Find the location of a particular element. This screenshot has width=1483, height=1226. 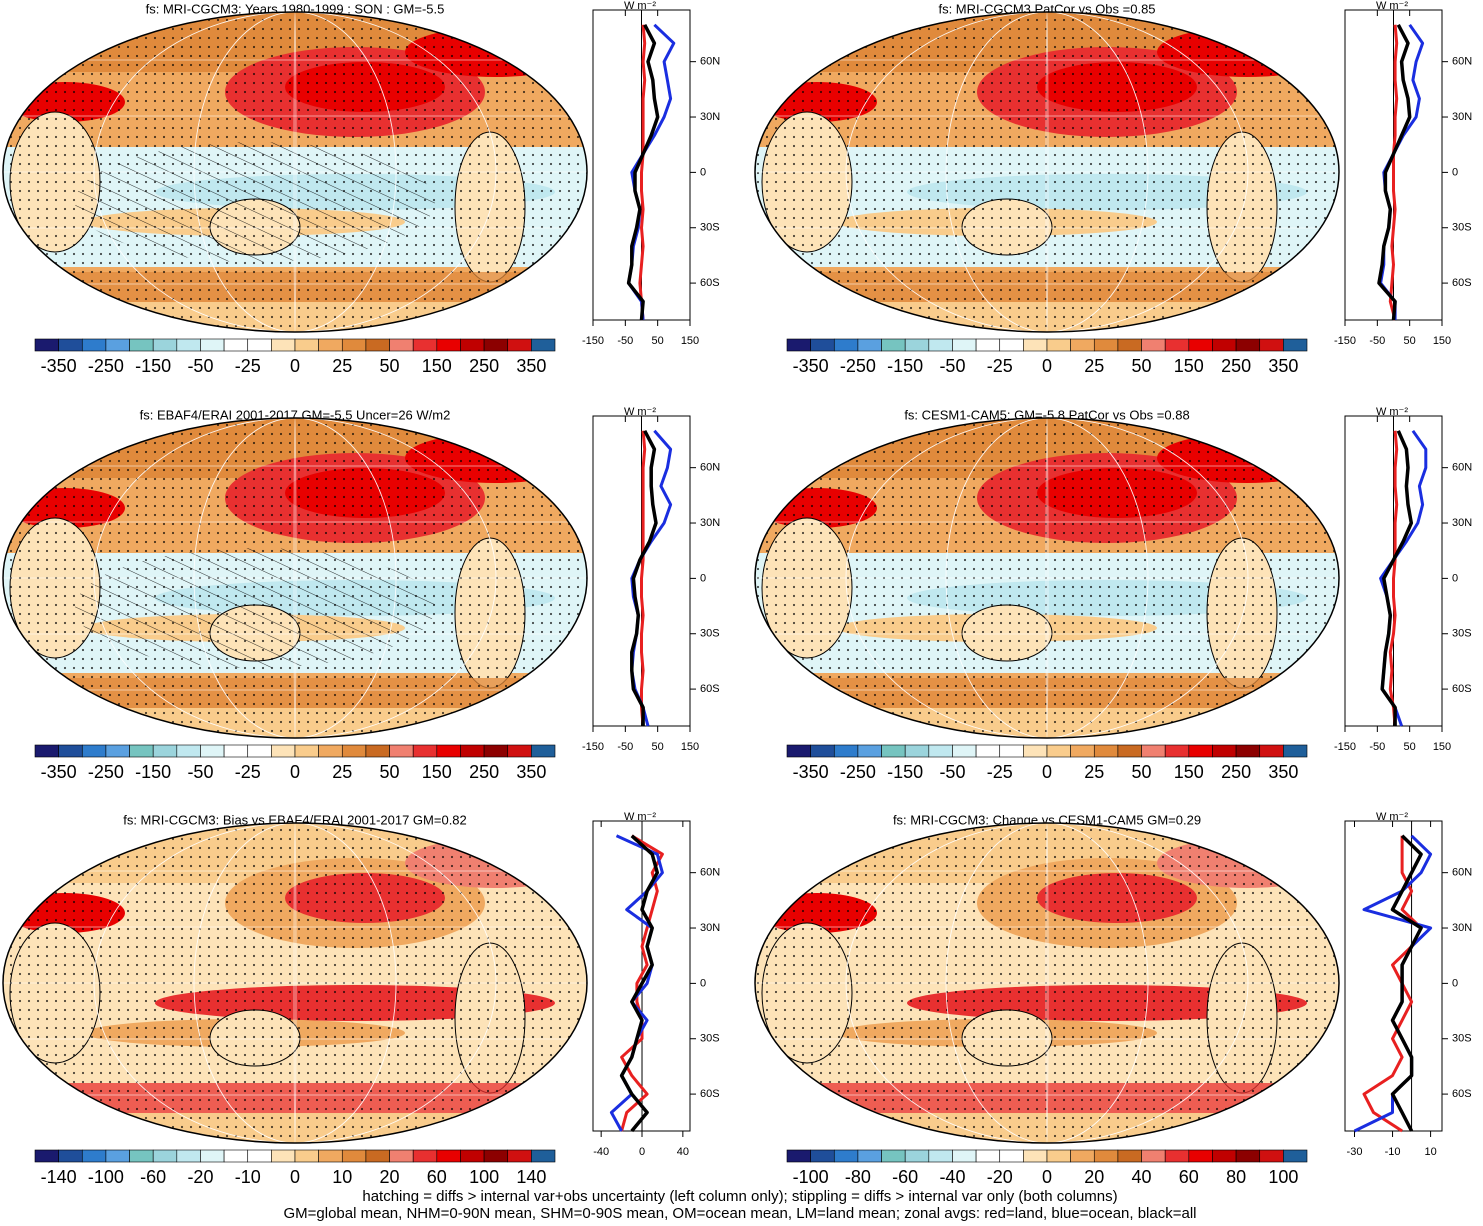

x-tick-label: 50 is located at coordinates (658, 341).